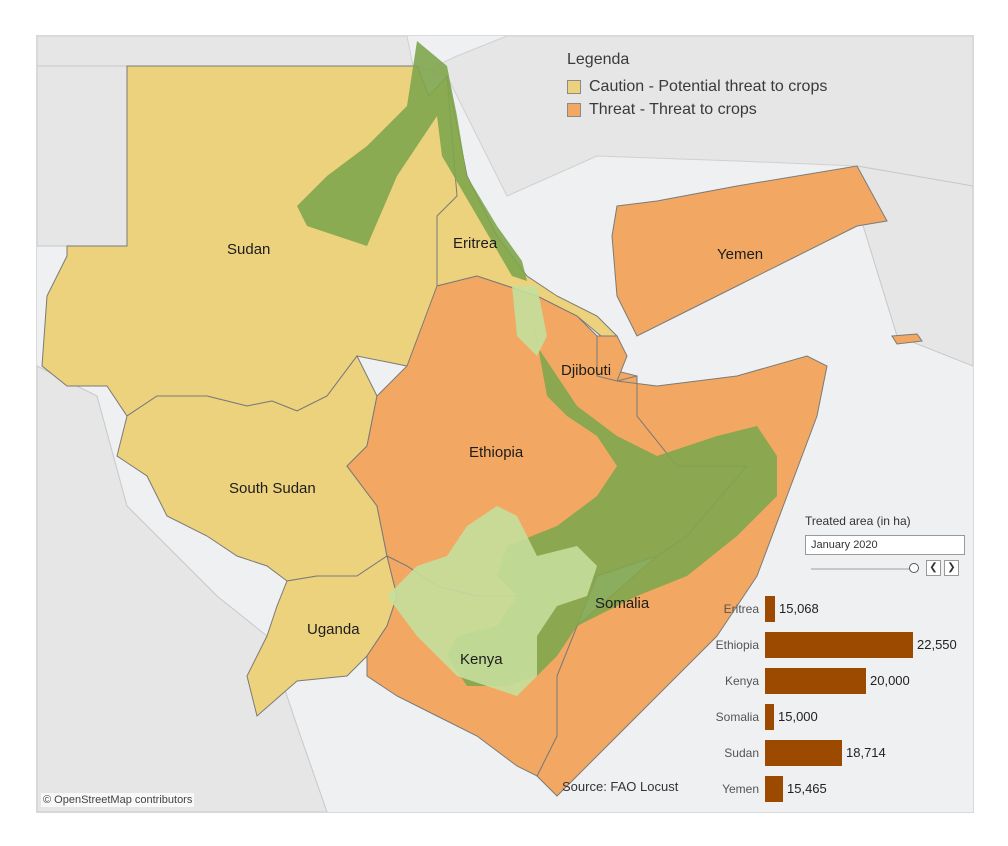  I want to click on bar-category-label: Kenya, so click(741, 681).